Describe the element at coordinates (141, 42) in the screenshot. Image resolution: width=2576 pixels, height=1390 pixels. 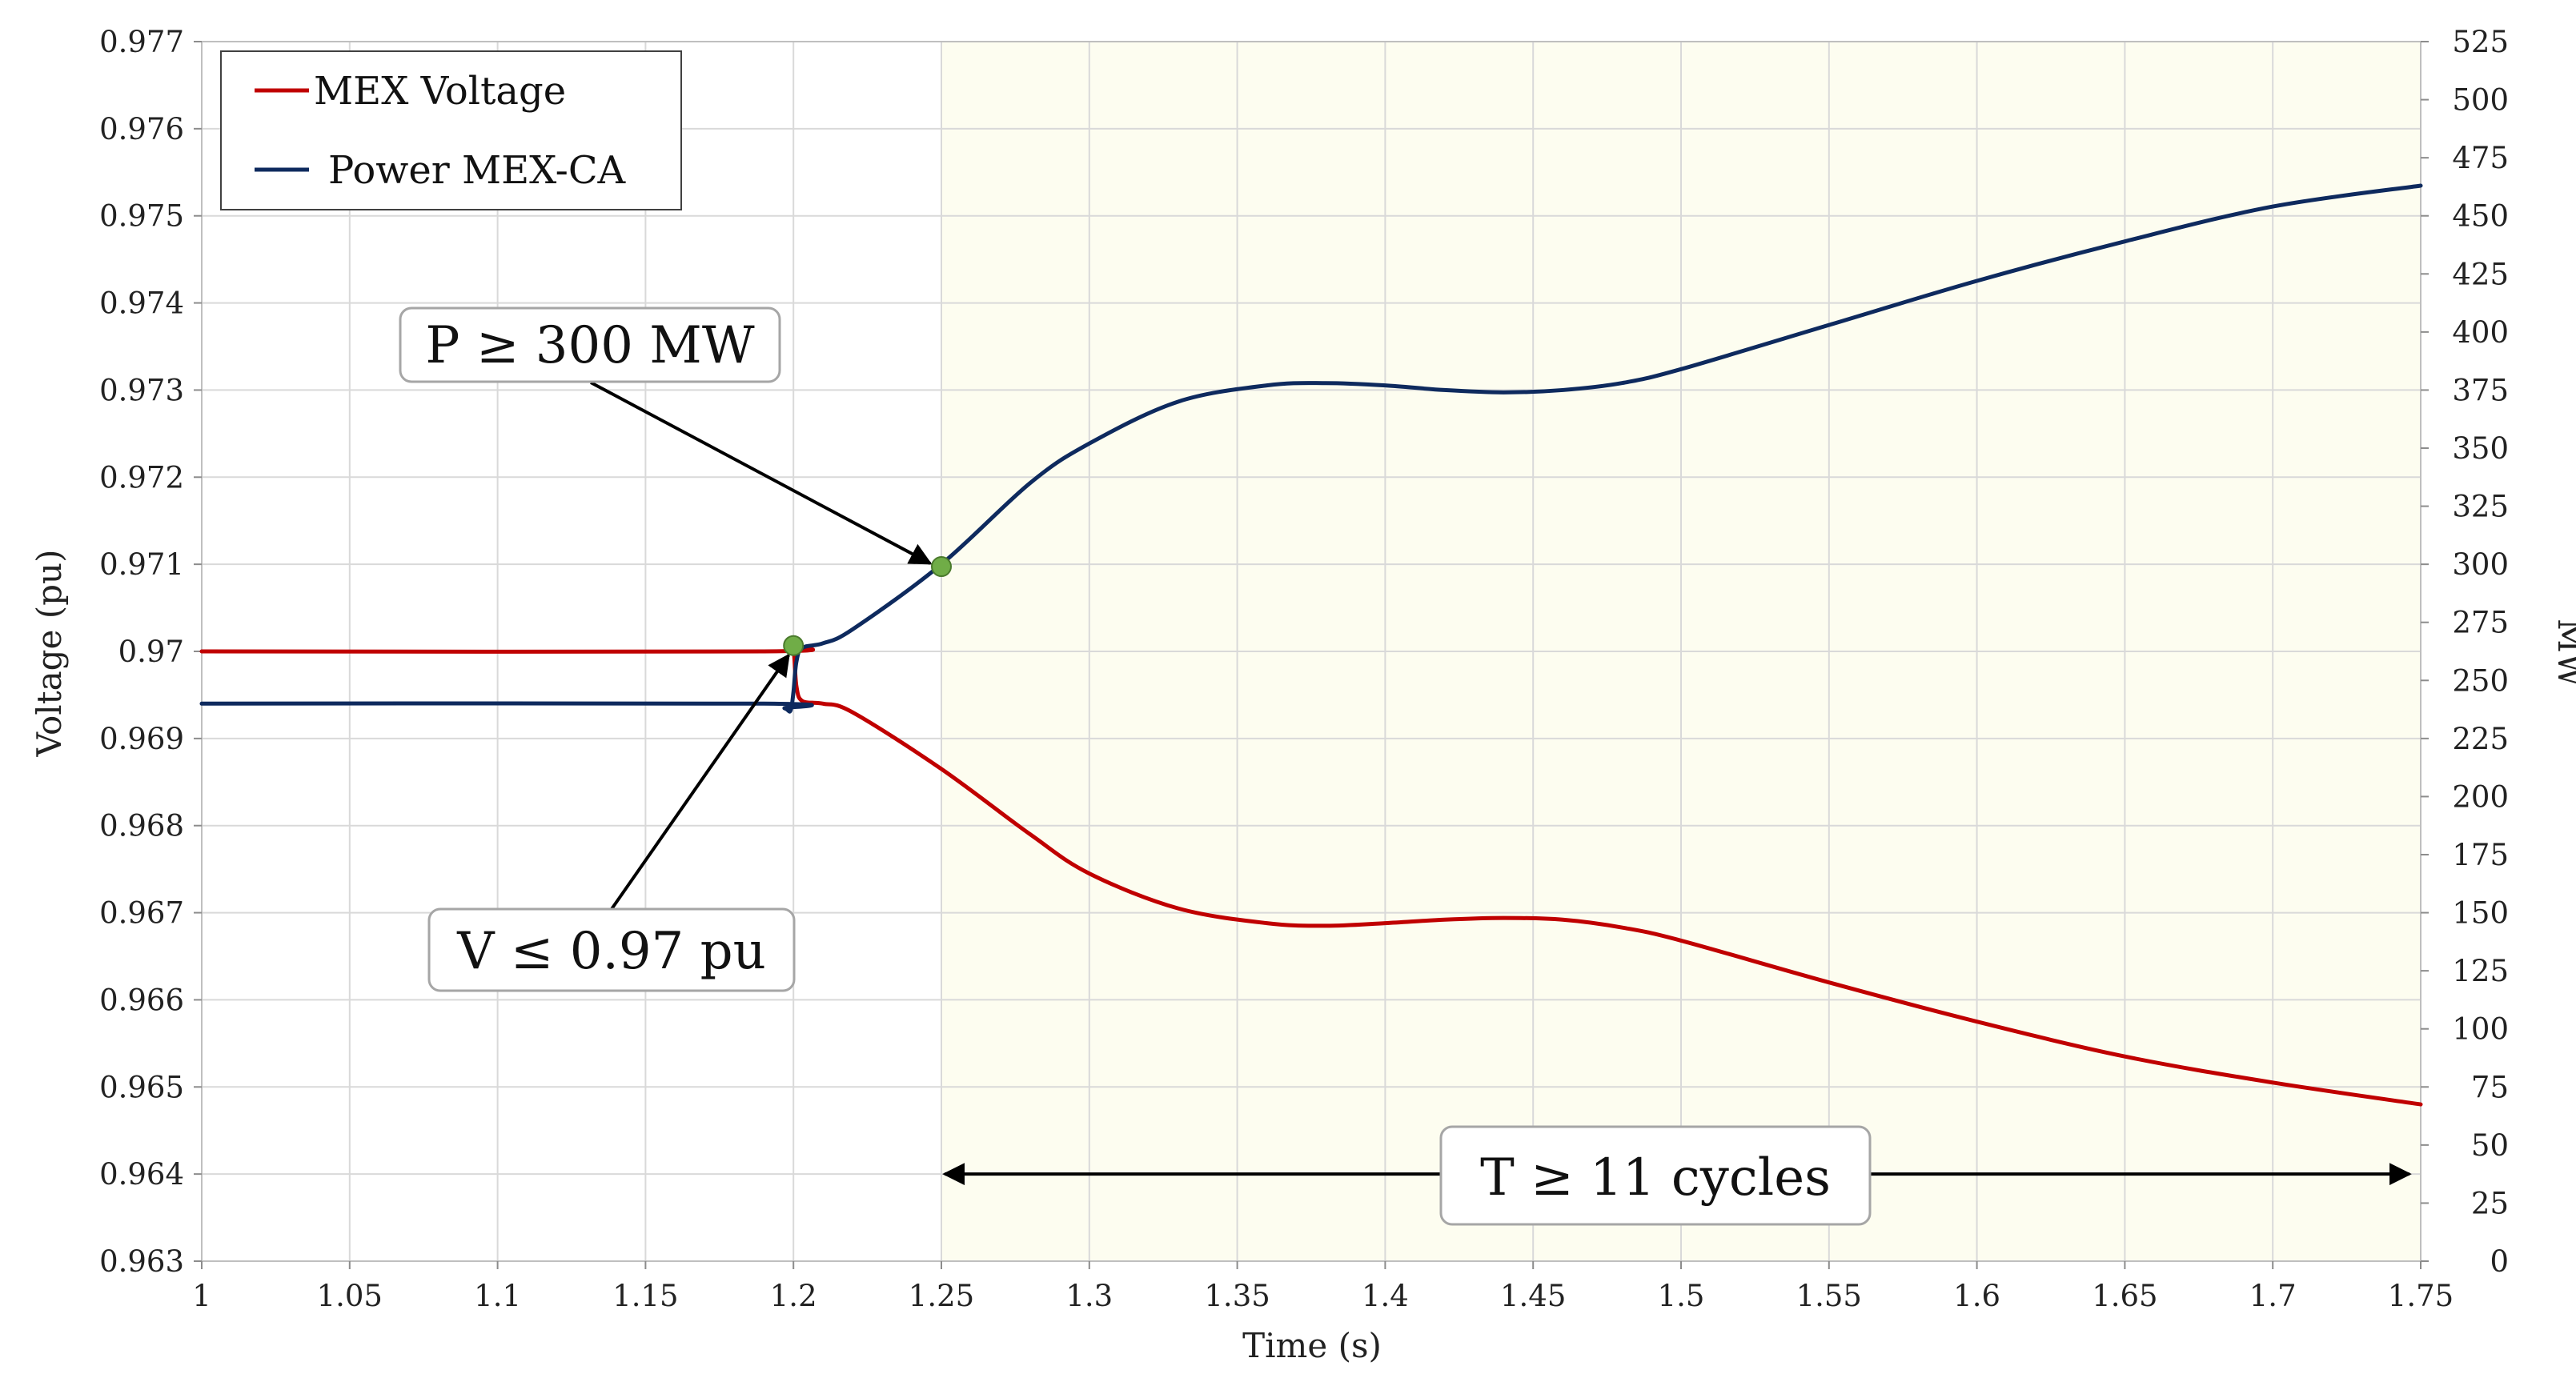
I see `y-tick-label: 0.977` at that location.